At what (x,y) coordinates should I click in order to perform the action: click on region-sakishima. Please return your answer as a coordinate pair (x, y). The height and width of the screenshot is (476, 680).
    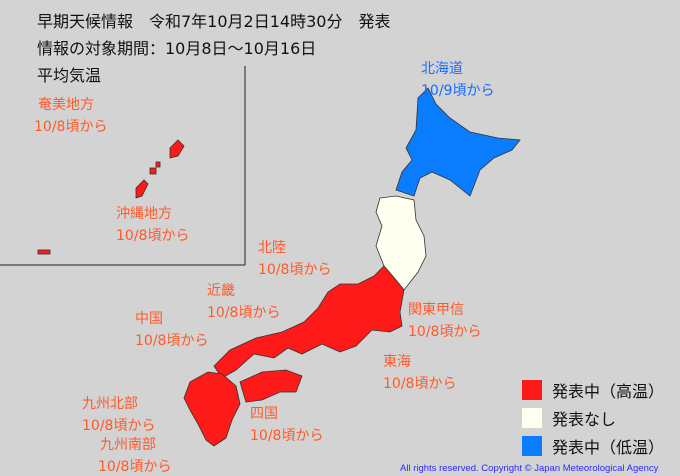
    Looking at the image, I should click on (44, 252).